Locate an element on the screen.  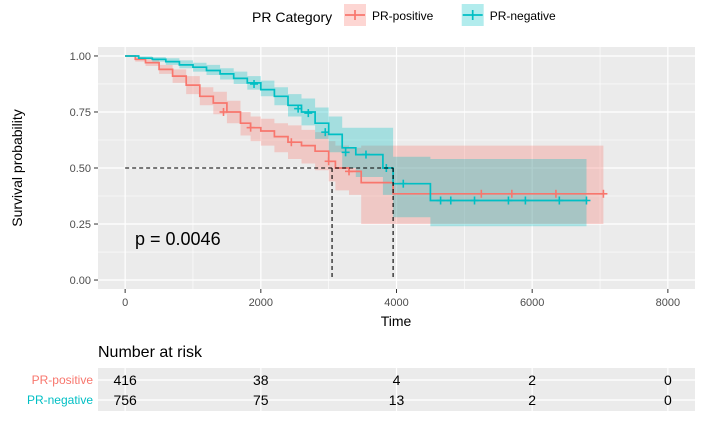
risk-count: 4 is located at coordinates (397, 380).